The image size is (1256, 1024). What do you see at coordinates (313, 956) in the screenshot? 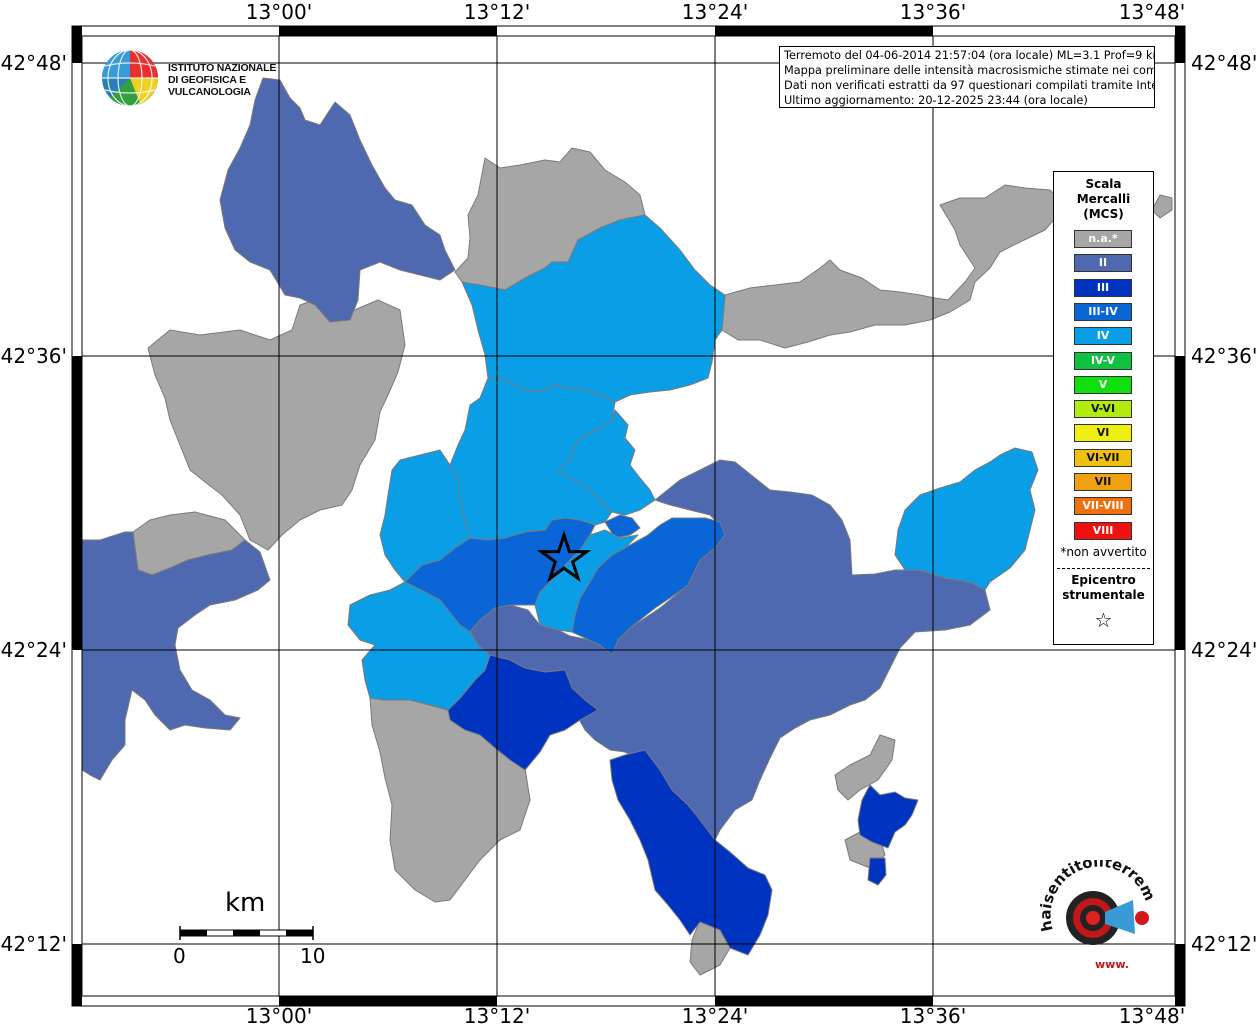
I see `scale-end: 10` at bounding box center [313, 956].